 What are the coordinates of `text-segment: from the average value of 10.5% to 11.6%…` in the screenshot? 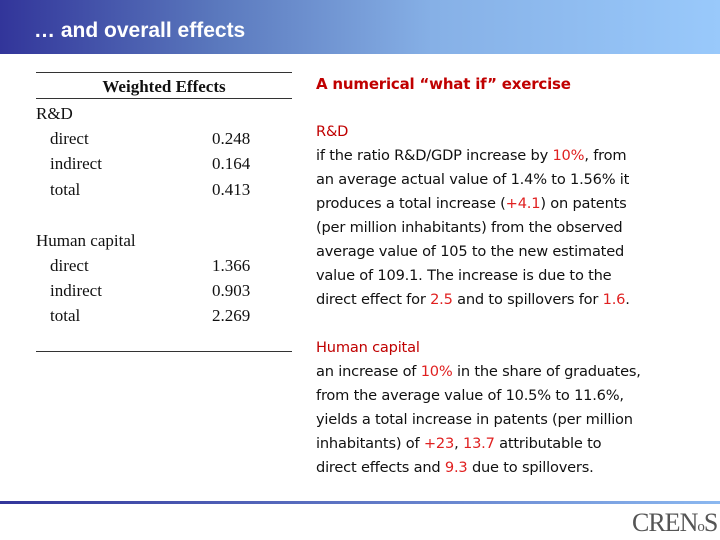 It's located at (470, 395).